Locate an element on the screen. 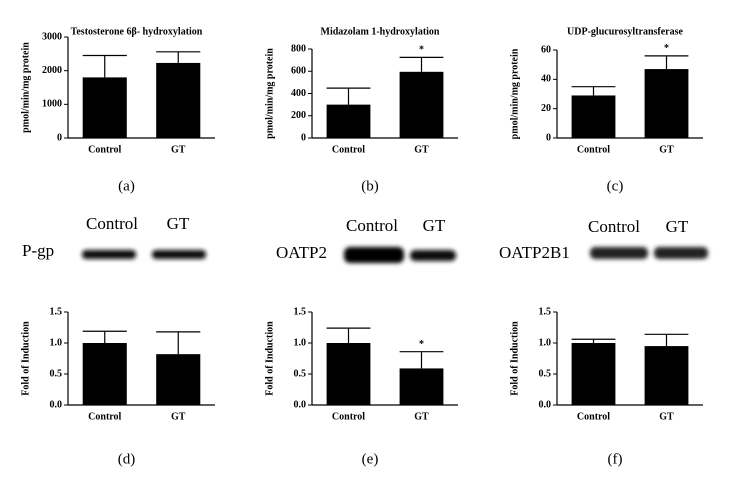 This screenshot has height=483, width=738. blot-d: Control GT P-gp is located at coordinates (114, 237).